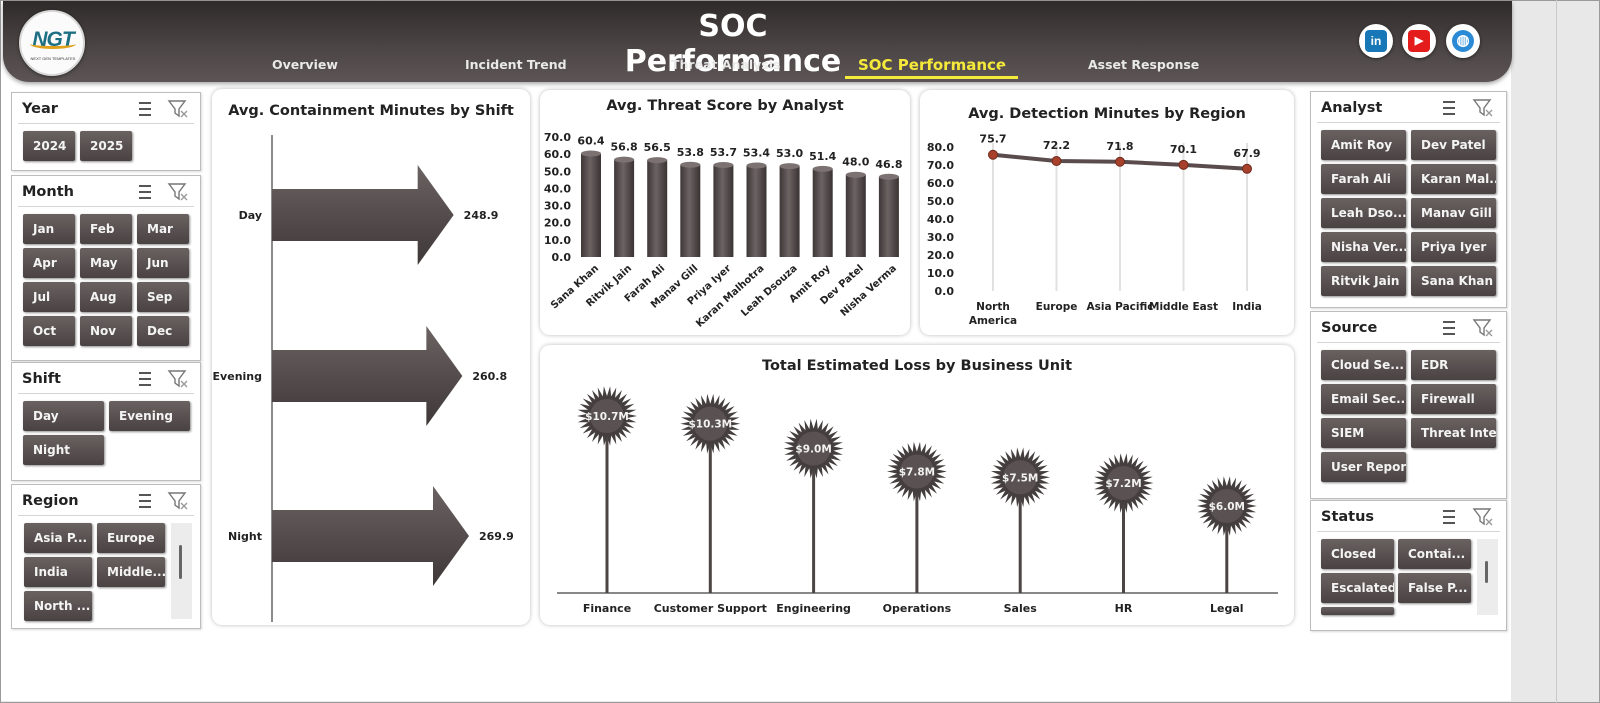 This screenshot has height=703, width=1600. Describe the element at coordinates (1348, 517) in the screenshot. I see `slicer-title: Status` at that location.